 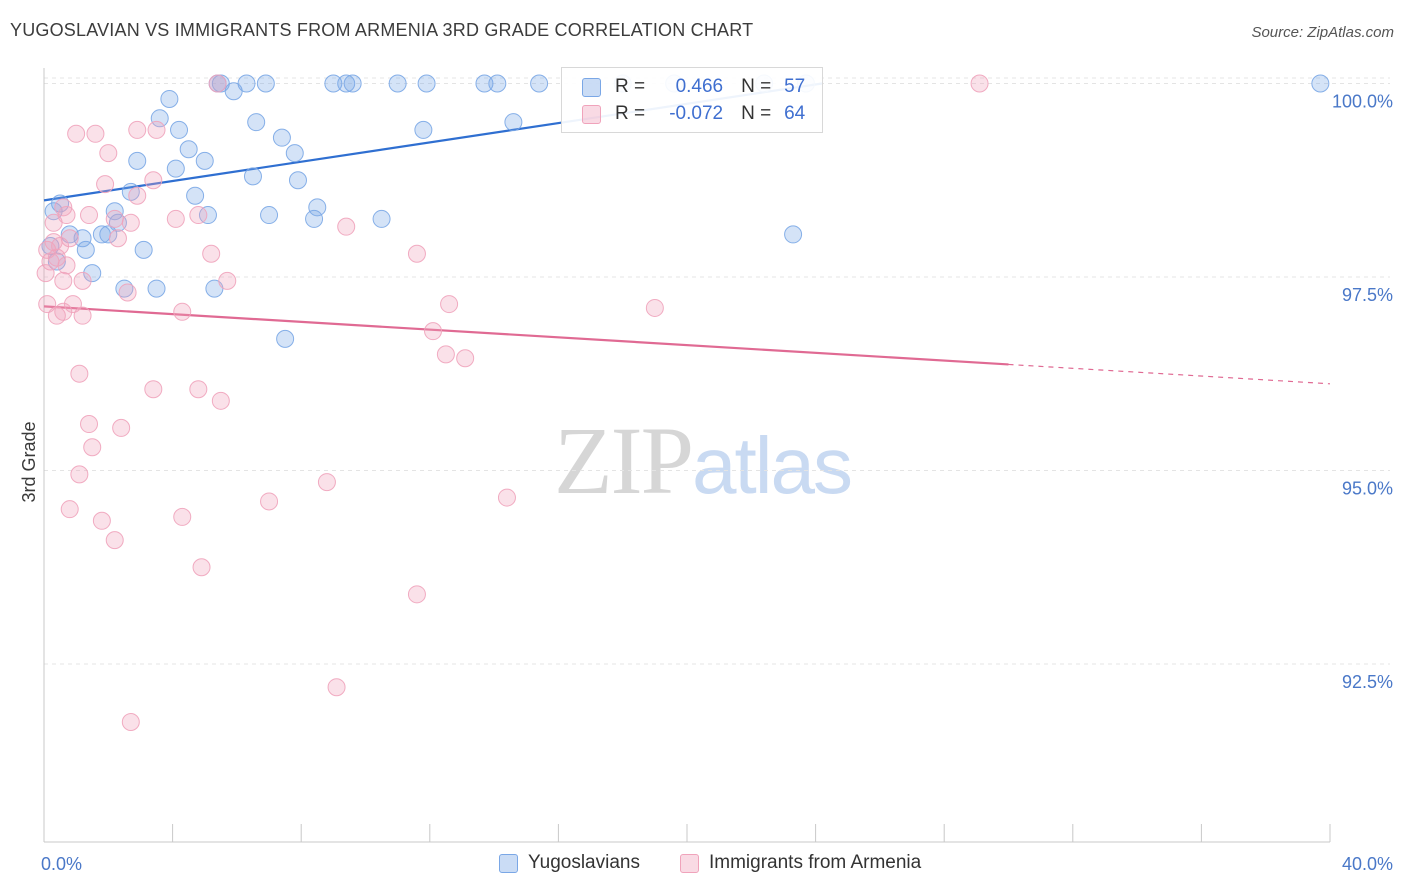 What do you see at coordinates (699, 86) in the screenshot?
I see `stats-r-value: 0.466` at bounding box center [699, 86].